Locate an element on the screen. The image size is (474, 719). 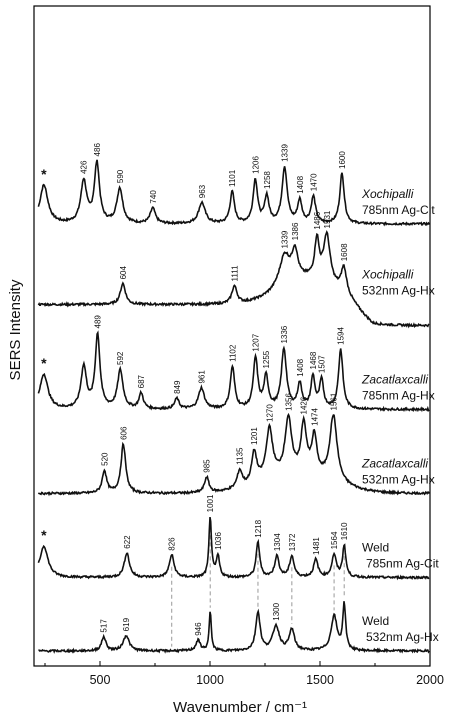
correlation-lines is located at coordinates (258, 587).